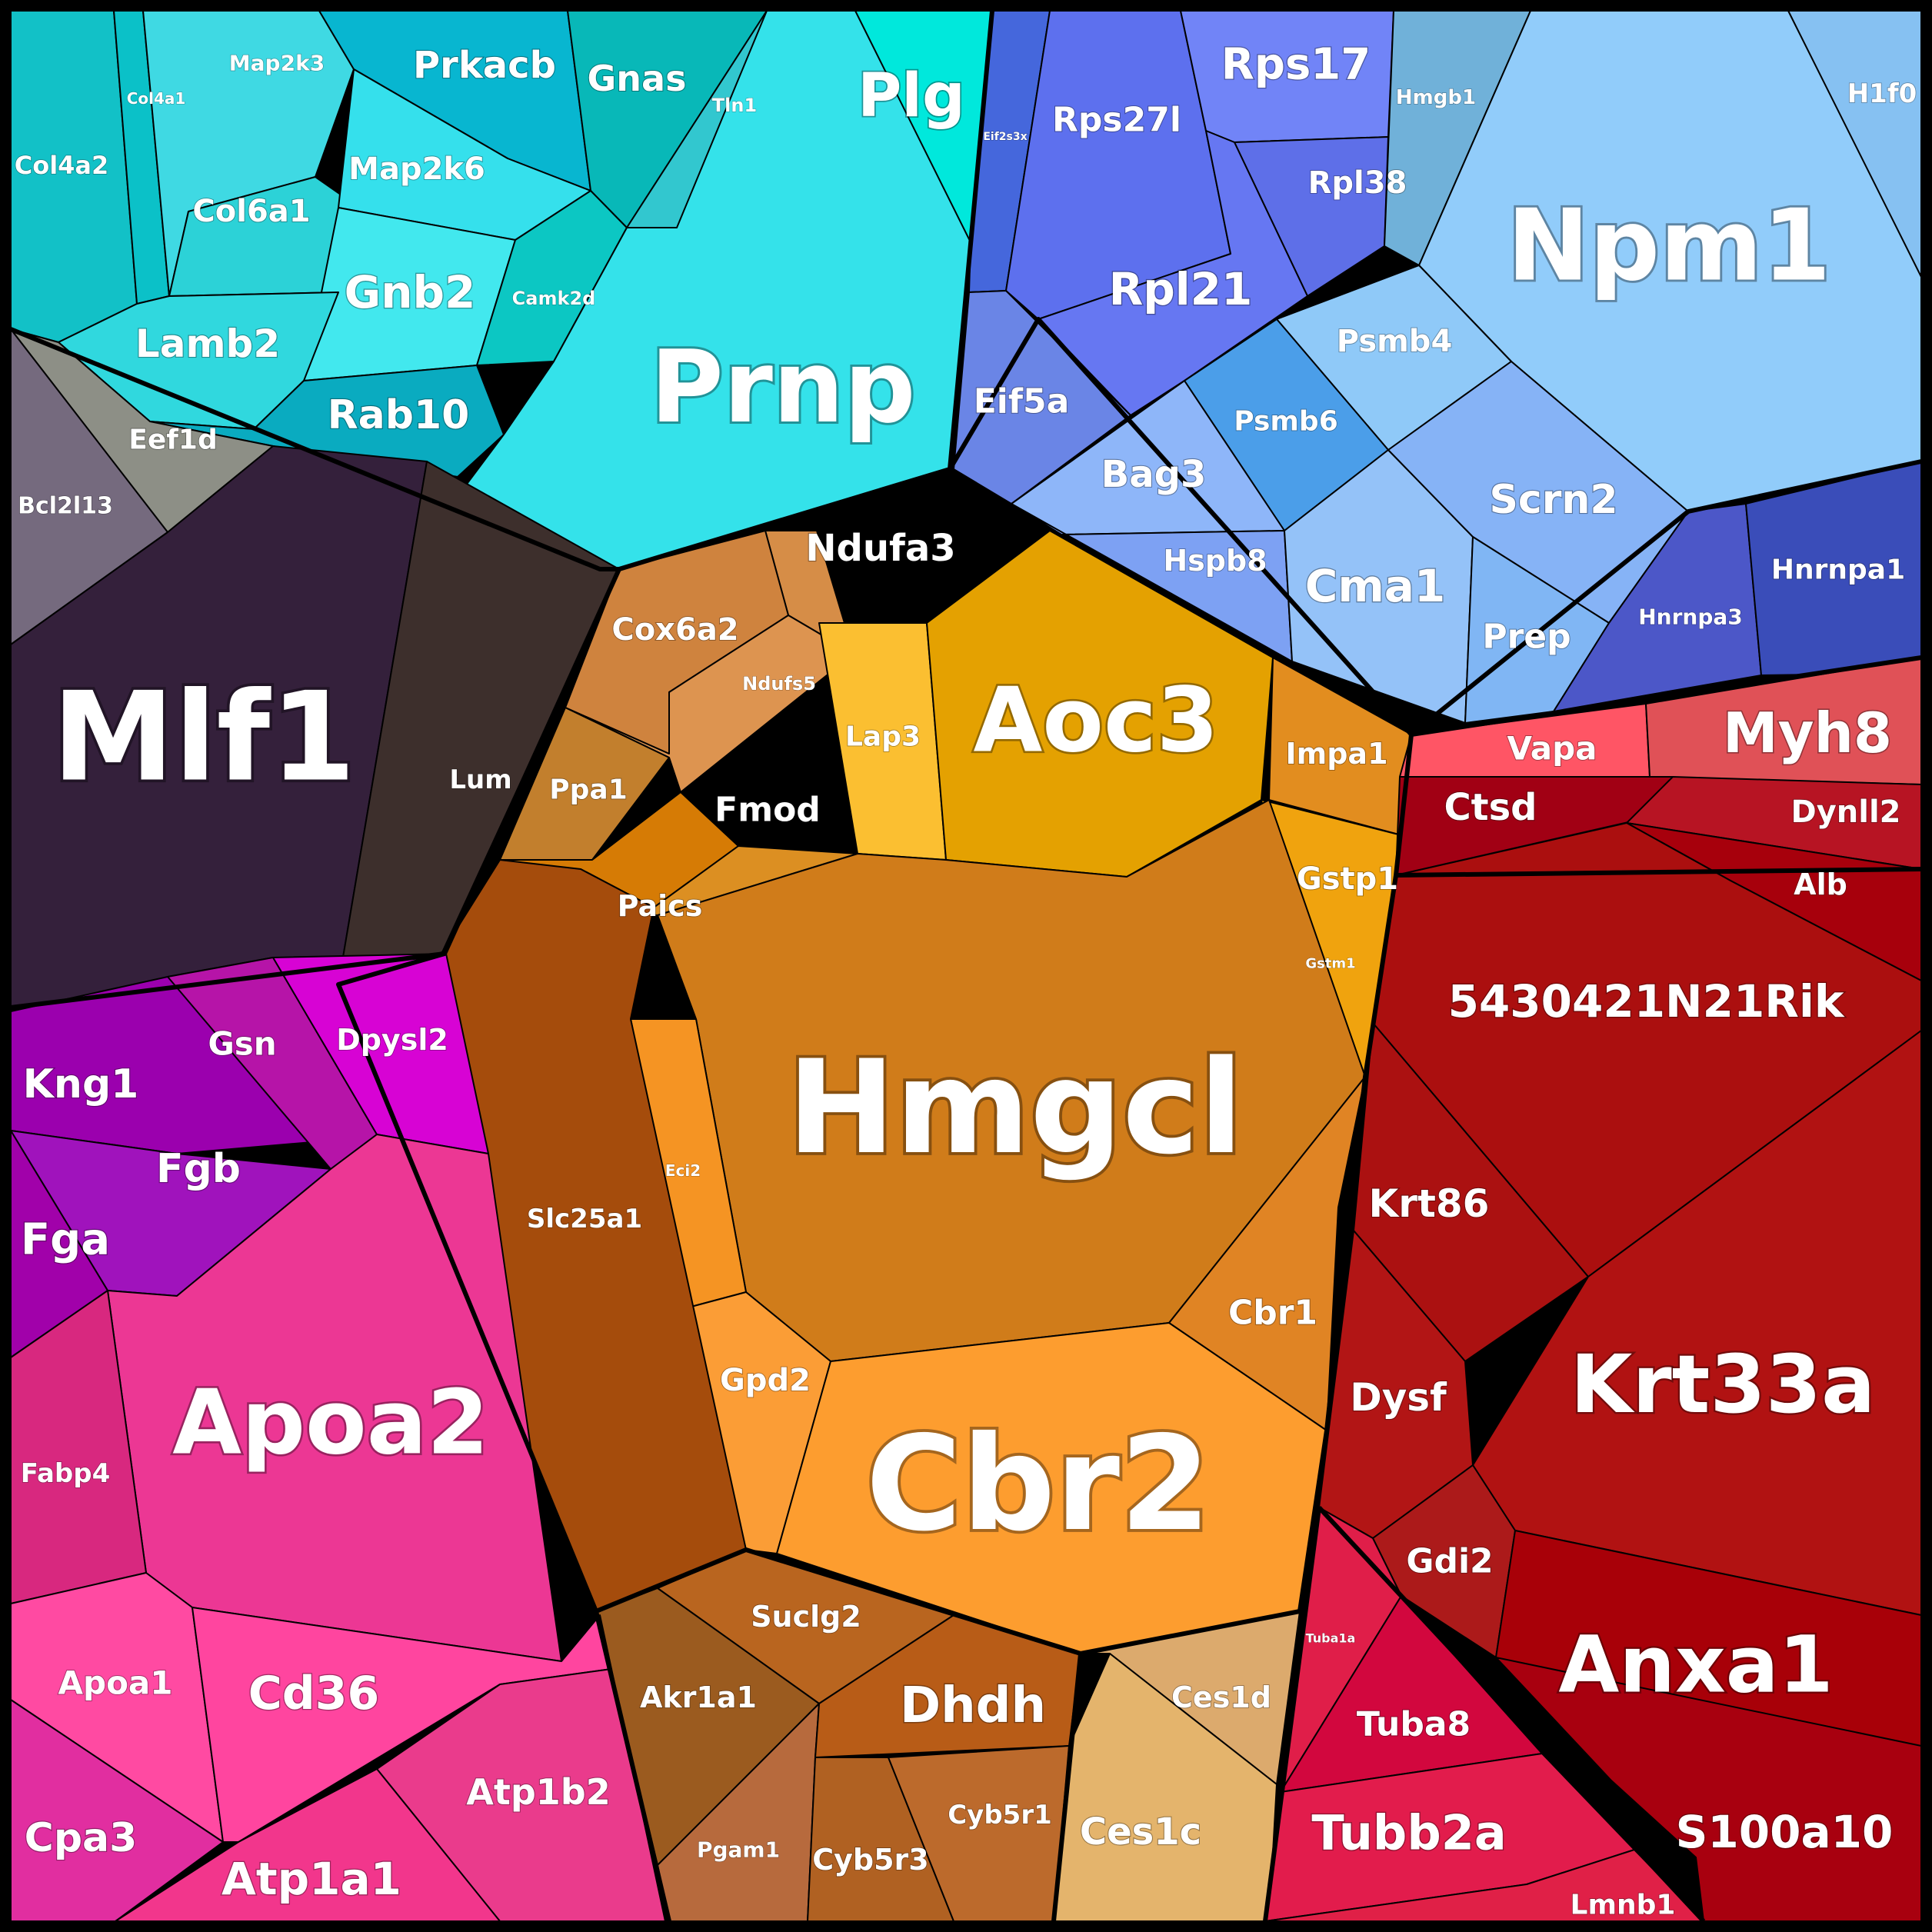 This screenshot has height=1932, width=1932. What do you see at coordinates (554, 298) in the screenshot?
I see `cell-label-camk2d: Camk2d` at bounding box center [554, 298].